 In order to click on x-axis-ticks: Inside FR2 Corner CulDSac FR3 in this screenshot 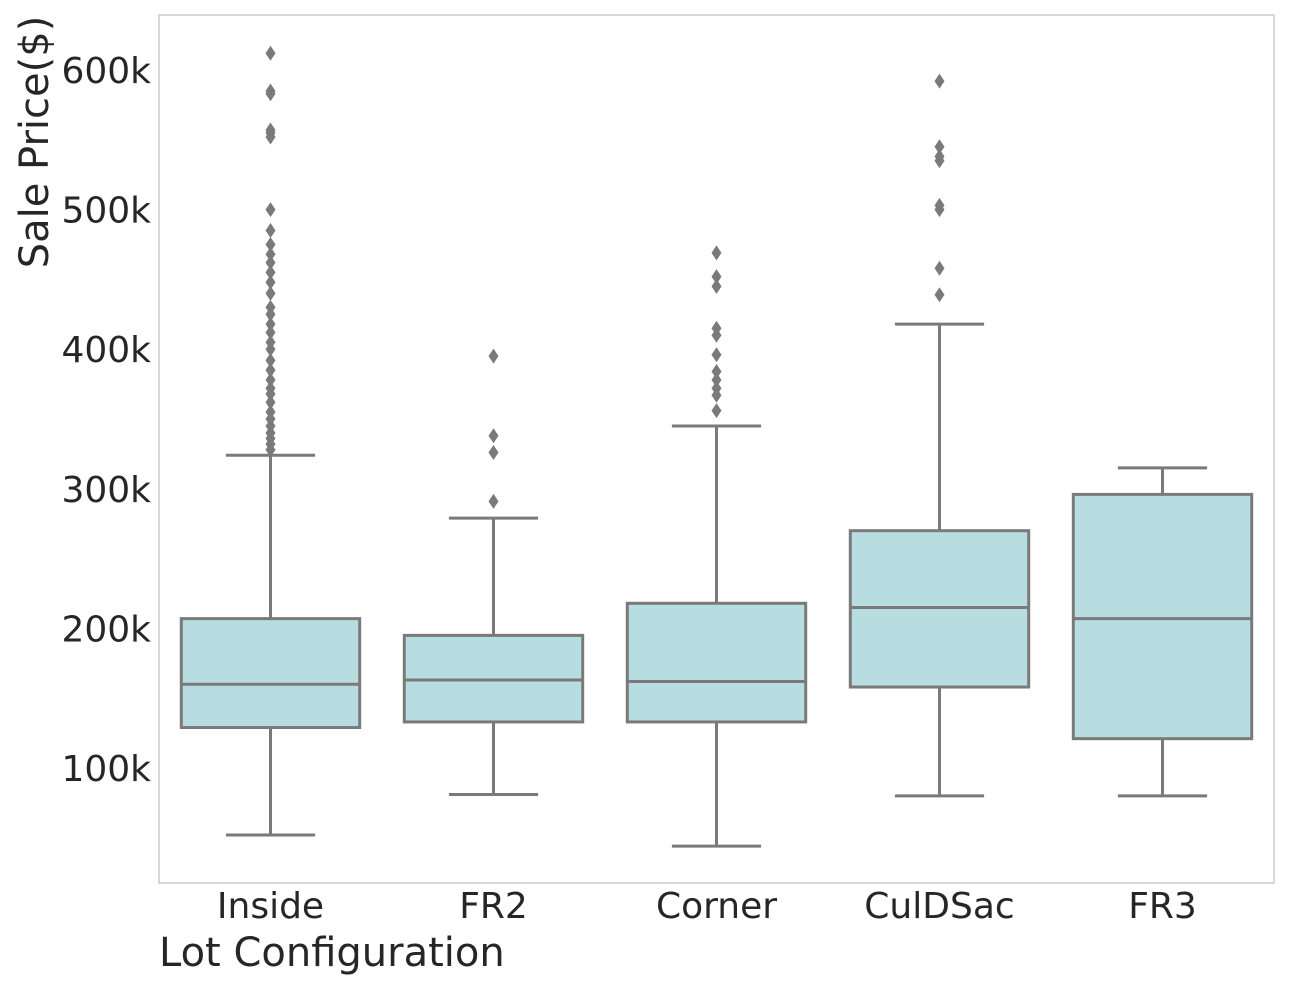, I will do `click(707, 906)`.